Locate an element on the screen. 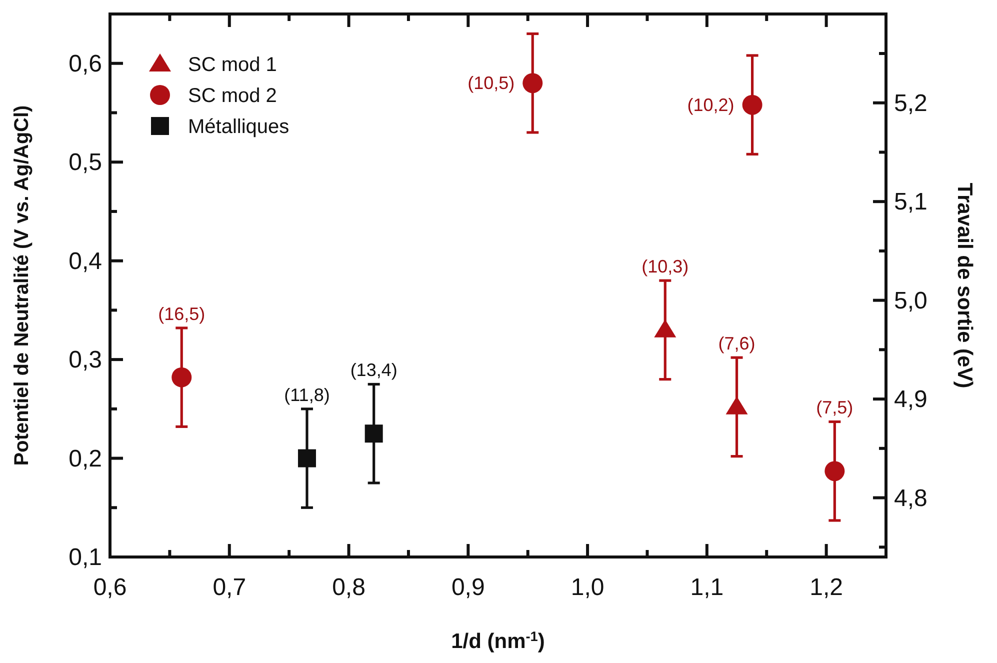 This screenshot has width=997, height=663. y2-tick-label: 5,0 is located at coordinates (911, 300).